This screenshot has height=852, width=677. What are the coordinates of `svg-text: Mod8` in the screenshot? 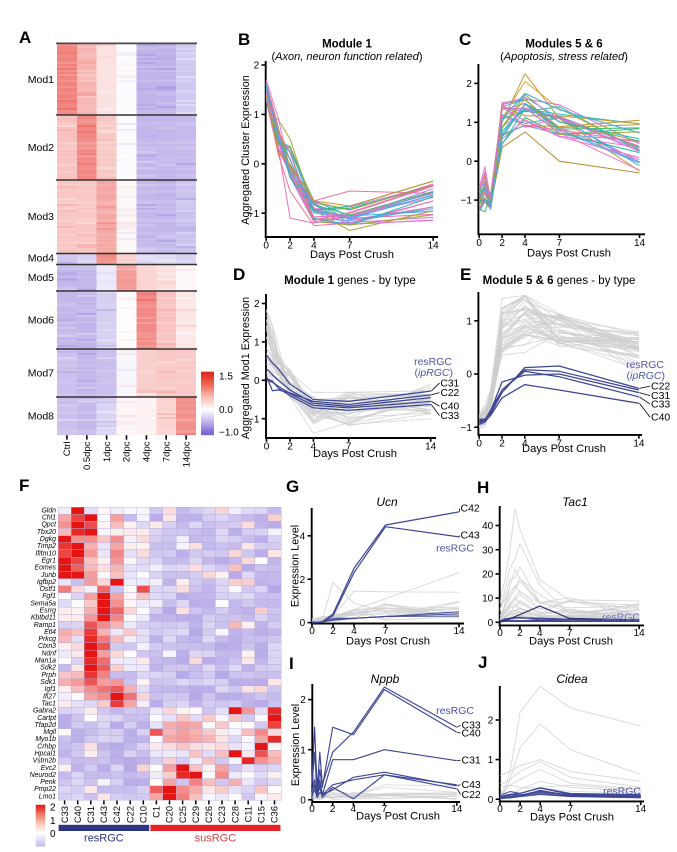 It's located at (41, 417).